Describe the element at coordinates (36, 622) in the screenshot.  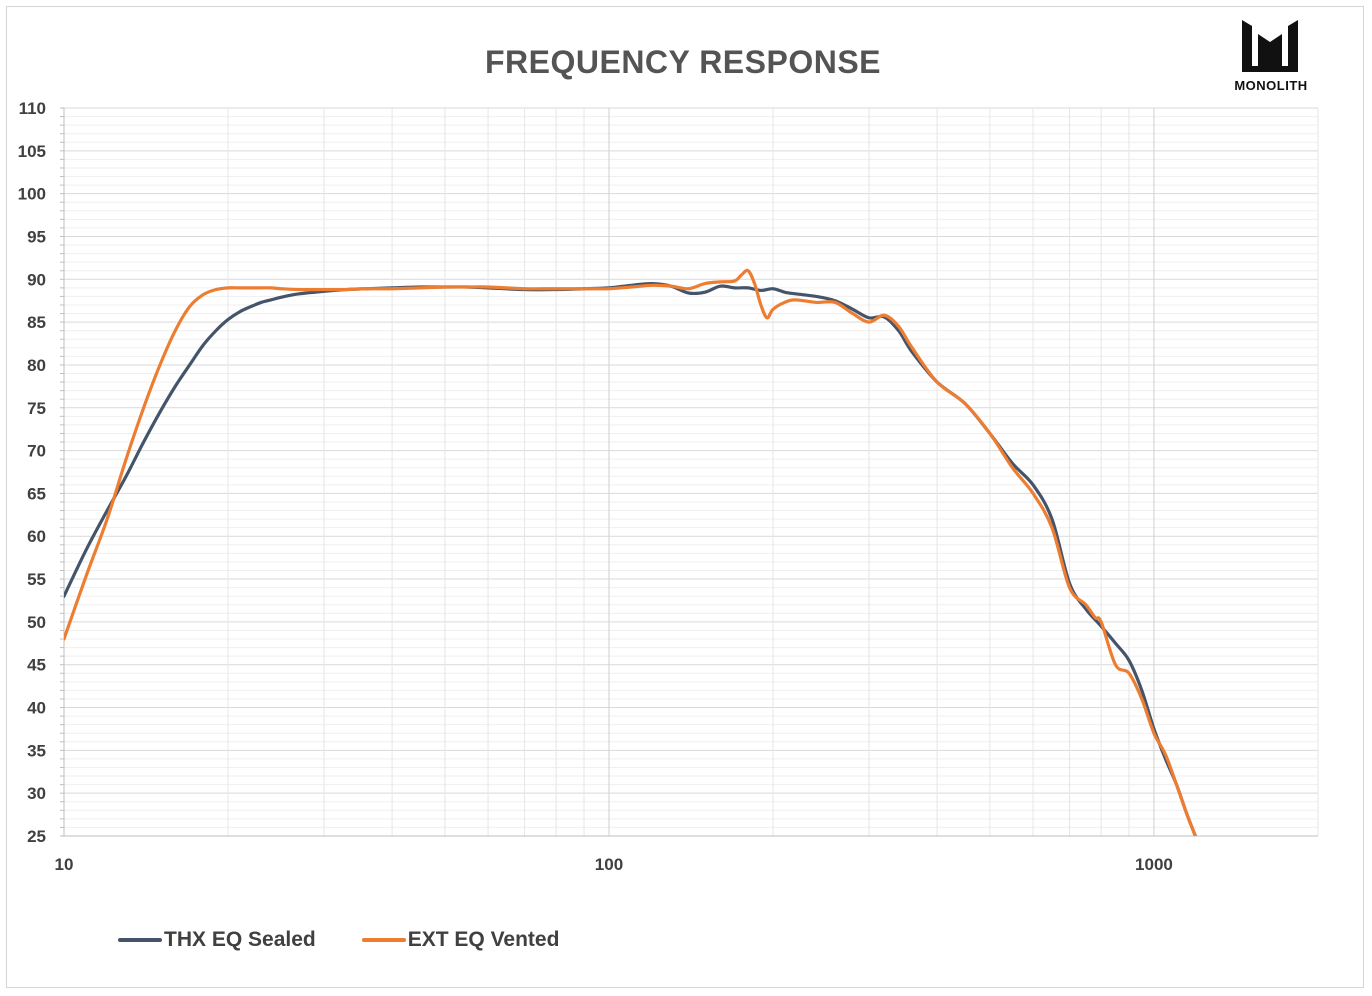
I see `y-tick-label: 50` at that location.